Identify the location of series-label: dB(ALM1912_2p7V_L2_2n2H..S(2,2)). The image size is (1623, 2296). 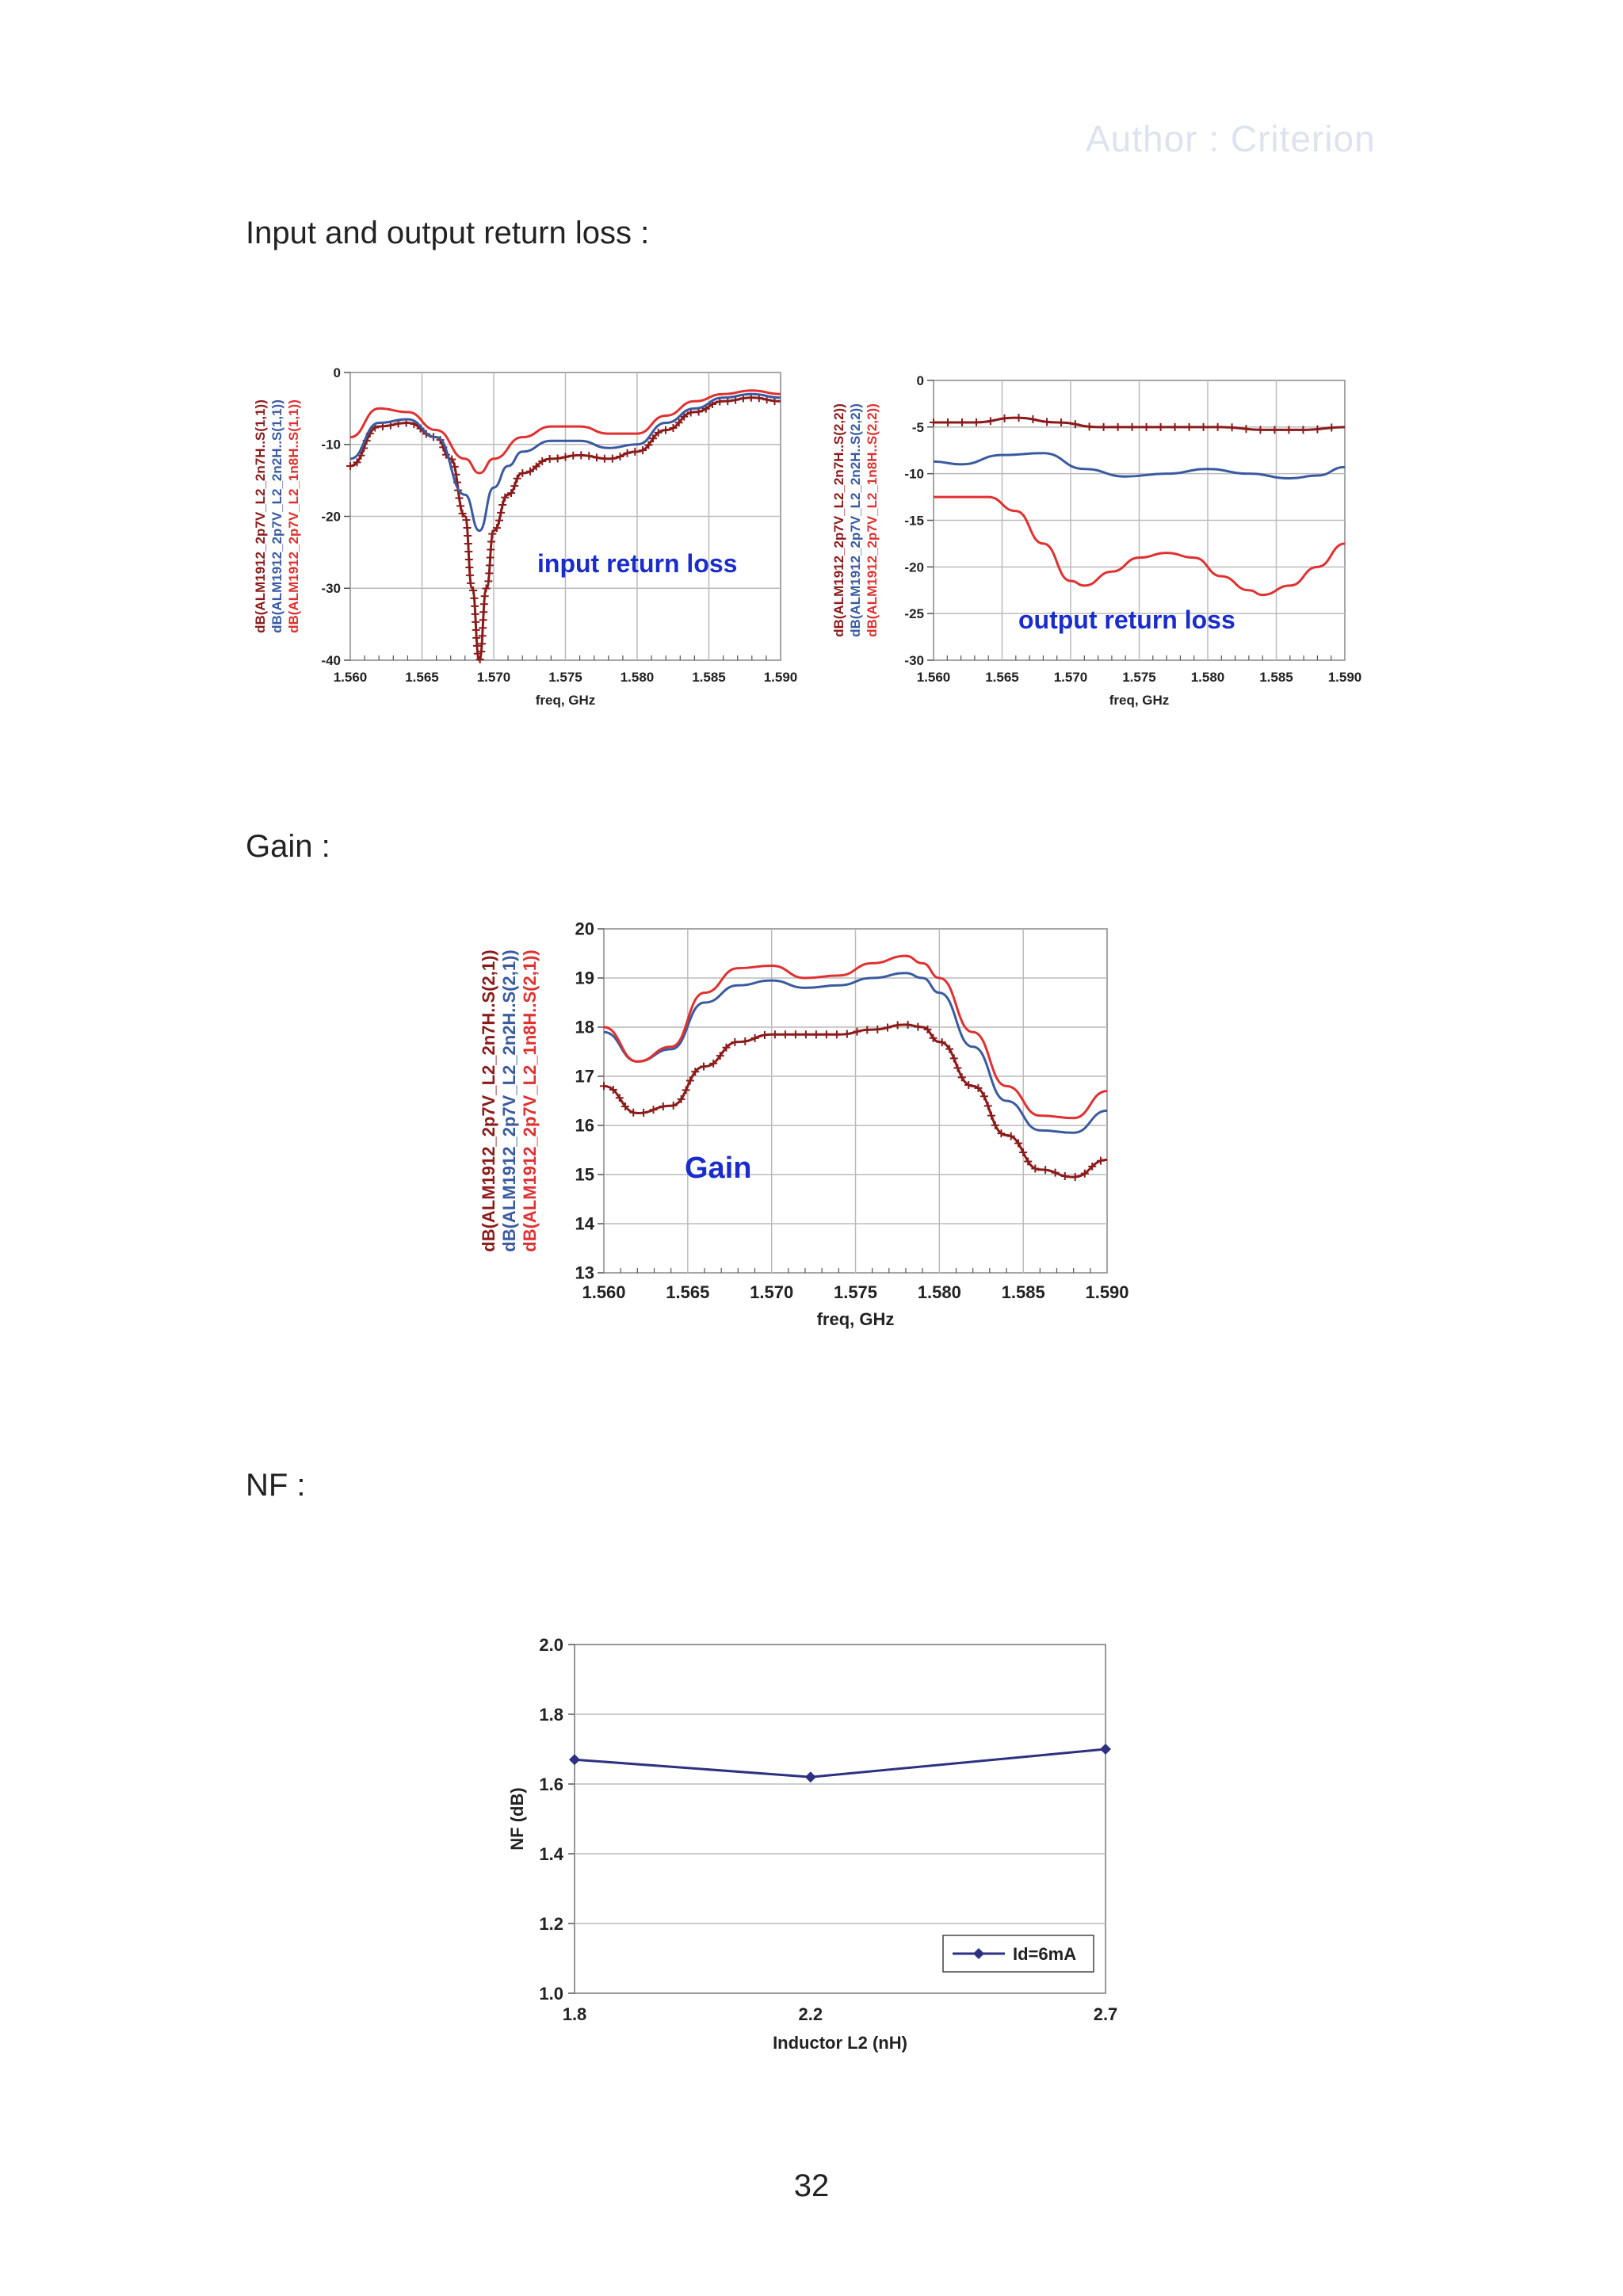
(855, 520).